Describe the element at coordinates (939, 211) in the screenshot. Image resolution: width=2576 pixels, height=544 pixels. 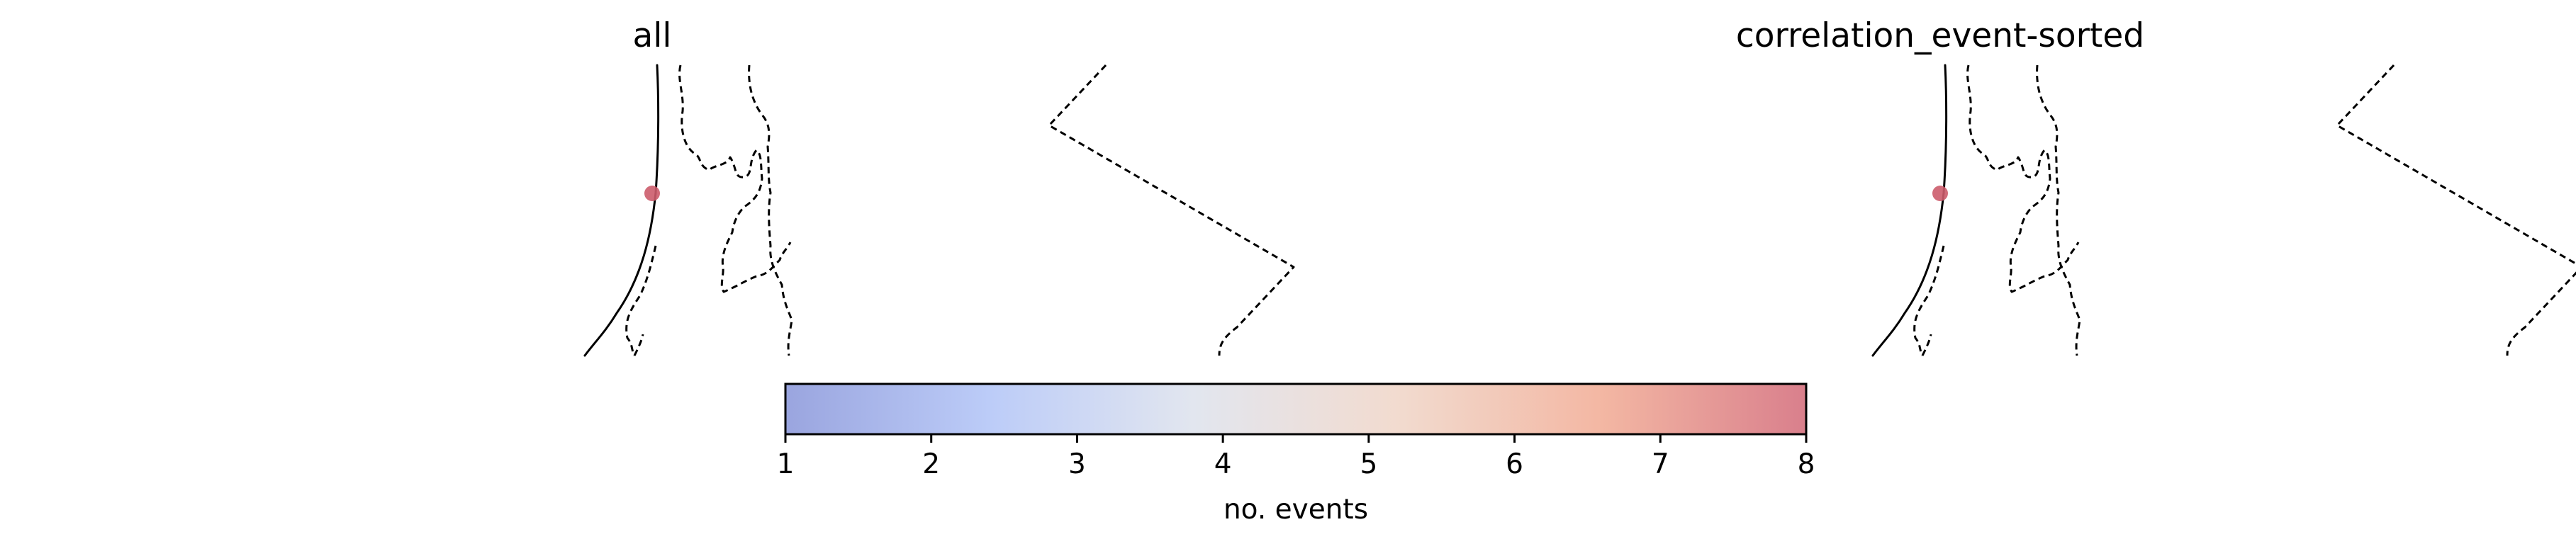
I see `map-outline-all` at that location.